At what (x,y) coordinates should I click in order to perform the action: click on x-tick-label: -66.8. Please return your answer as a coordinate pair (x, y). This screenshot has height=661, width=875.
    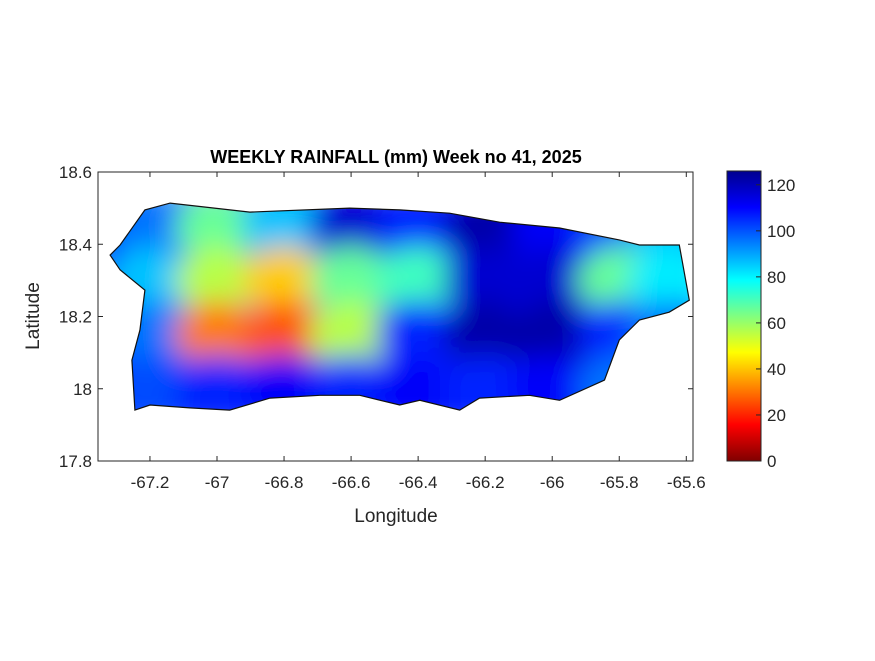
    Looking at the image, I should click on (284, 482).